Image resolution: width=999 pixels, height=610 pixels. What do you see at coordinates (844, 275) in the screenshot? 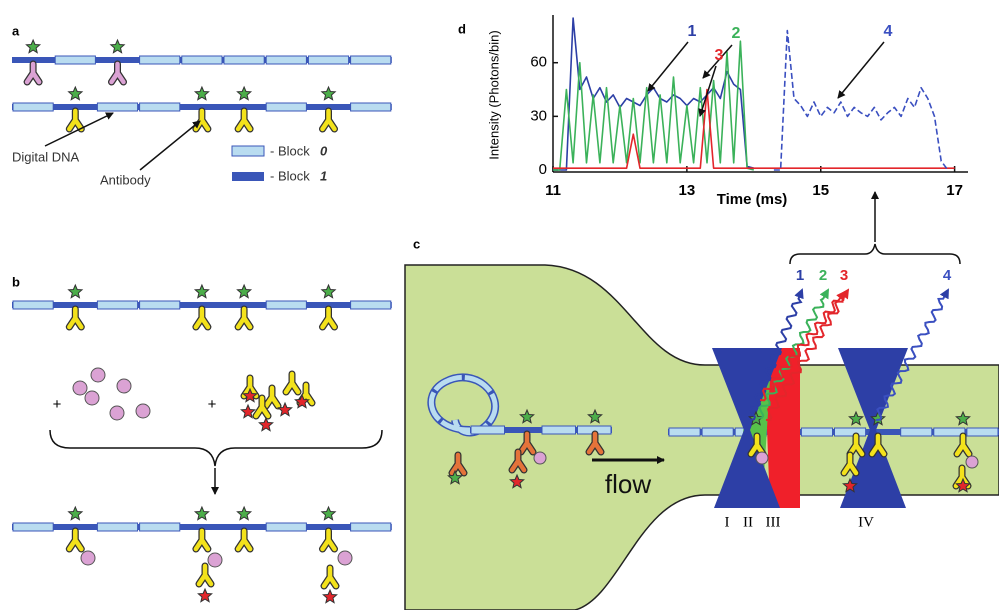
I see `signal-label: 3` at bounding box center [844, 275].